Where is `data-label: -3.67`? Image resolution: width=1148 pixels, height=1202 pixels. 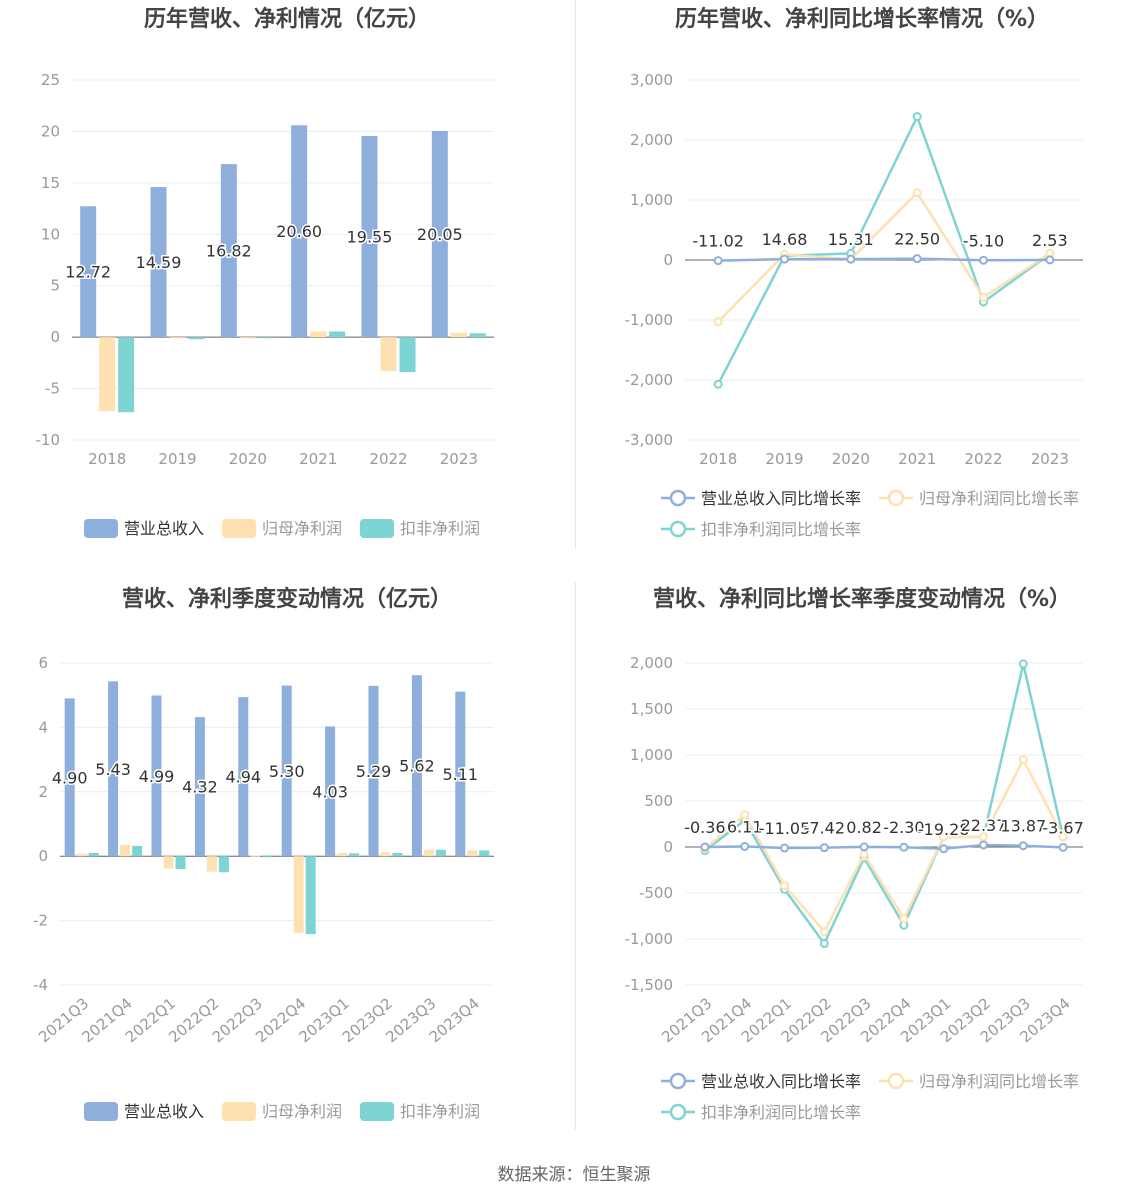
data-label: -3.67 is located at coordinates (1062, 827).